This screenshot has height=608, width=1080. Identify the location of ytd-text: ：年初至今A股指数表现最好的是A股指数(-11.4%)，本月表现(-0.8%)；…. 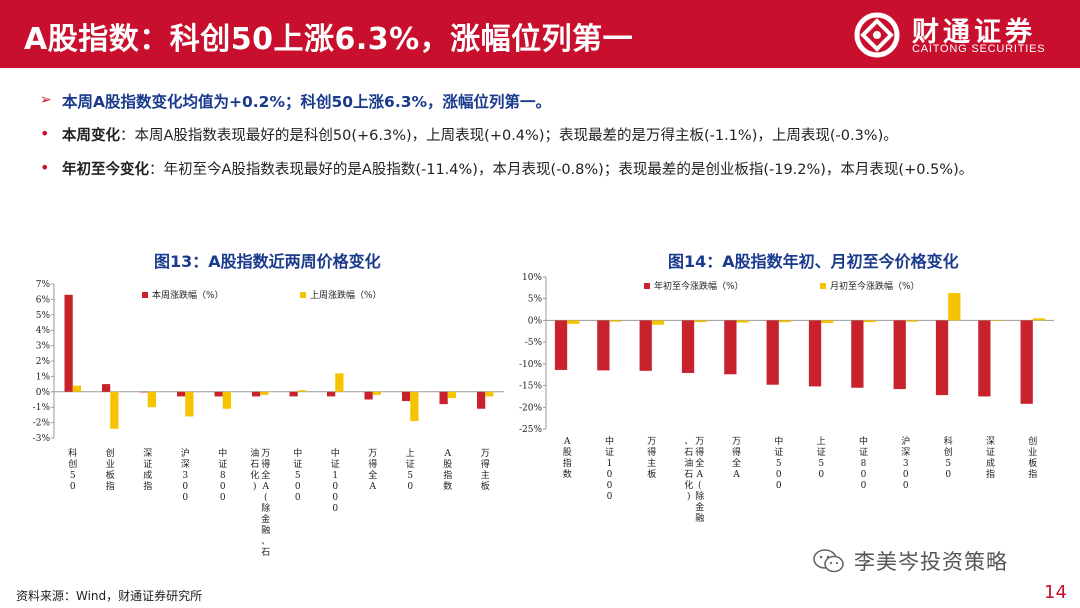
(561, 170).